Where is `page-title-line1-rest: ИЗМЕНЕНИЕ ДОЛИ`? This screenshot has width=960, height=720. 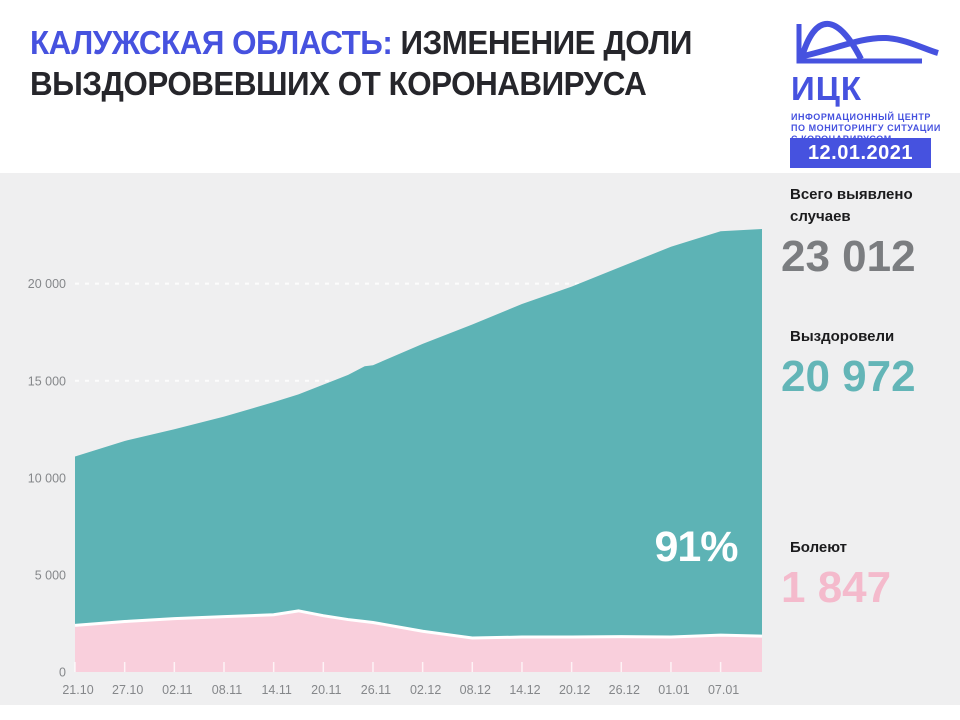
page-title-line1-rest: ИЗМЕНЕНИЕ ДОЛИ is located at coordinates (542, 42).